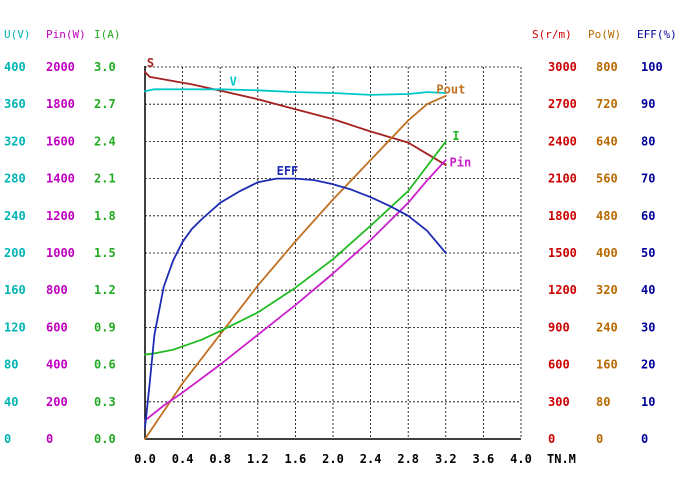 The width and height of the screenshot is (681, 485). I want to click on tick-label: 1.8, so click(105, 216).